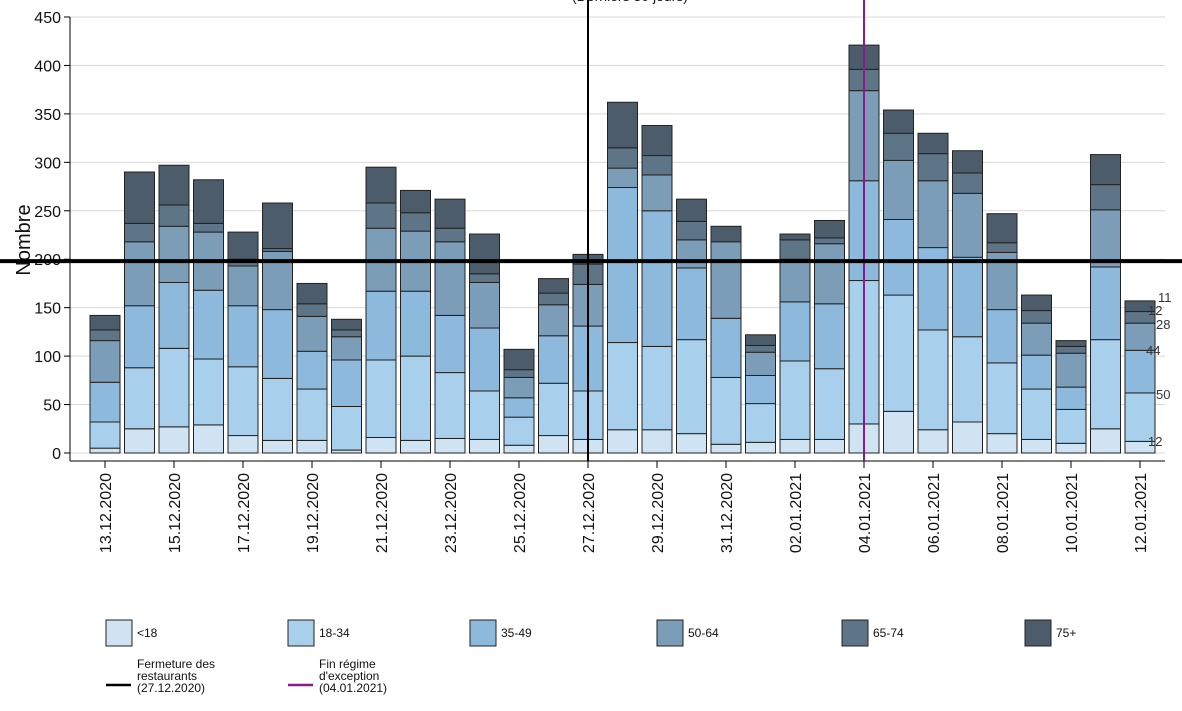 The image size is (1182, 711). What do you see at coordinates (382, 513) in the screenshot?
I see `x-tick-label: 21.12.2020` at bounding box center [382, 513].